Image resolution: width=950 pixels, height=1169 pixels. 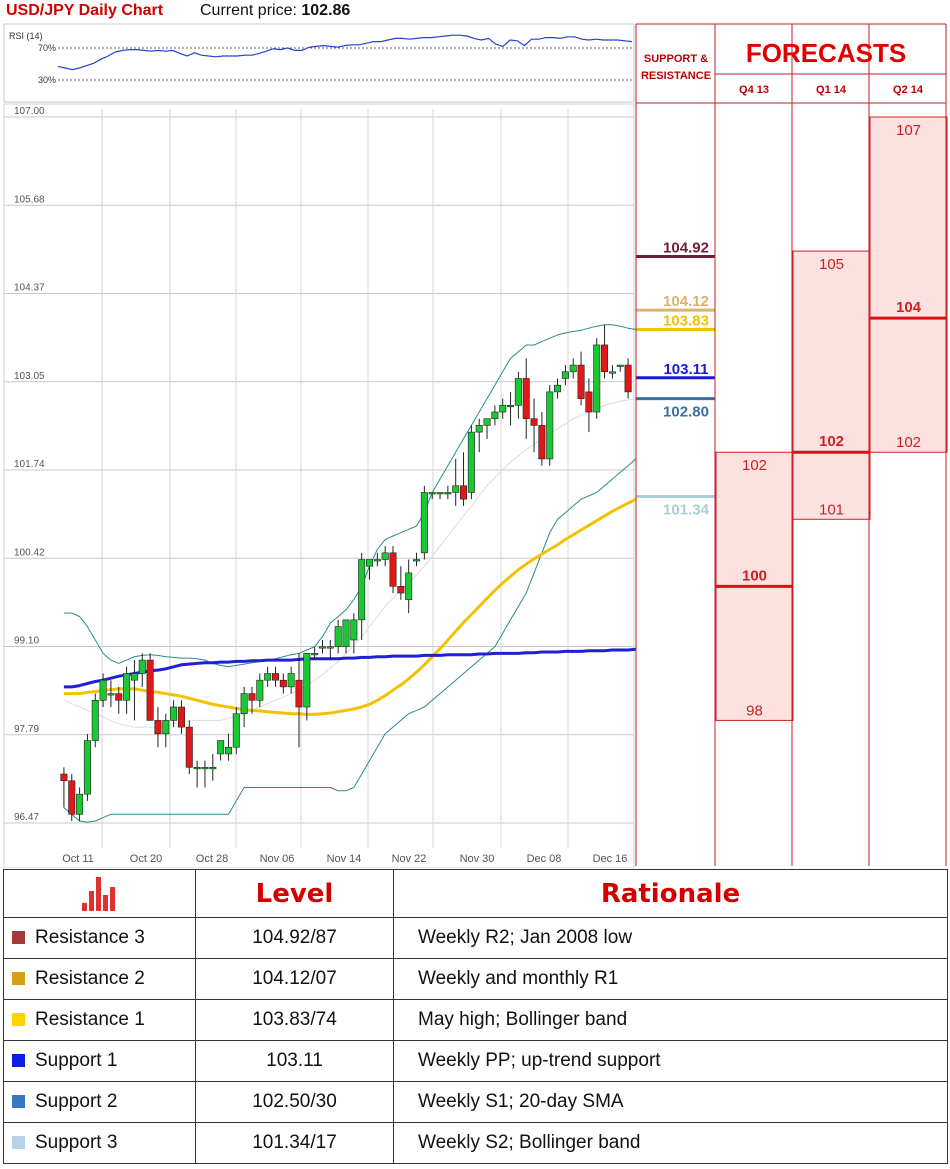 What do you see at coordinates (831, 264) in the screenshot?
I see `forecast-high-label: 105` at bounding box center [831, 264].